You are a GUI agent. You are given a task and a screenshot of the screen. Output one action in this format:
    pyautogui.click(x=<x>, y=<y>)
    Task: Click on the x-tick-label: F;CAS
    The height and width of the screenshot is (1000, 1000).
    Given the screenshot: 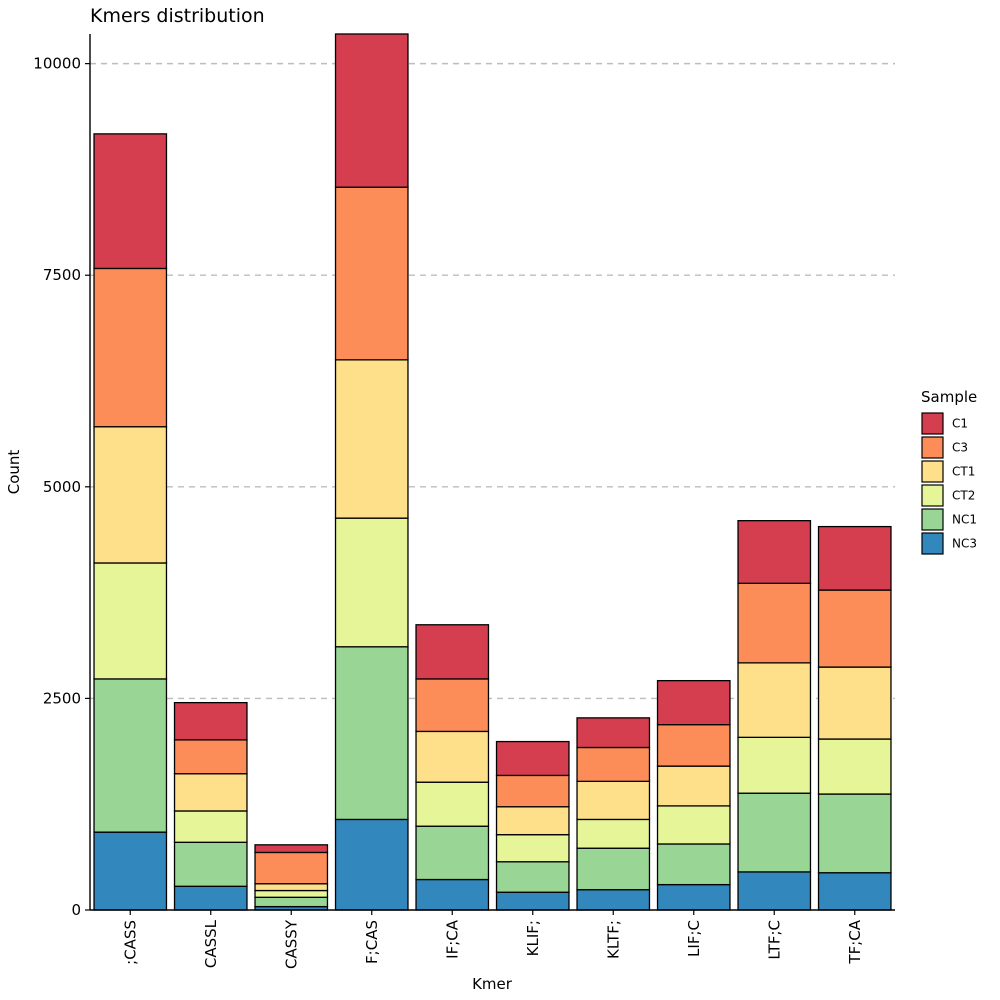 What is the action you would take?
    pyautogui.click(x=372, y=942)
    